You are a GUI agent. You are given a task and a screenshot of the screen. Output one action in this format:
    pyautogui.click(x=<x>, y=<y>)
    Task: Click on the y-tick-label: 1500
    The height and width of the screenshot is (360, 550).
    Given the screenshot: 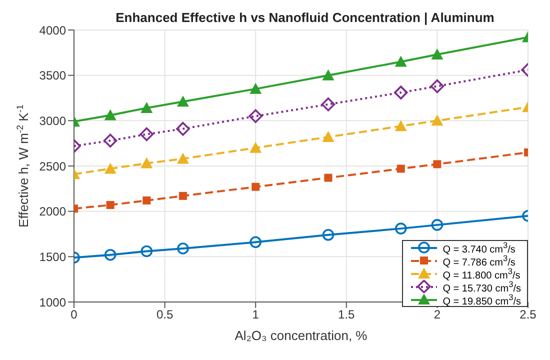 What is the action you would take?
    pyautogui.click(x=52, y=257)
    